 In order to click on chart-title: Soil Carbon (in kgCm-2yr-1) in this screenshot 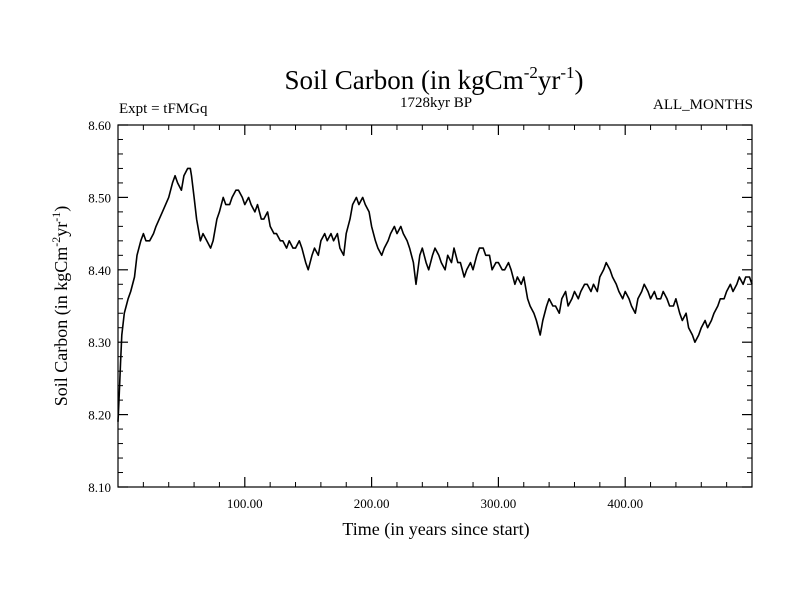, I will do `click(433, 79)`.